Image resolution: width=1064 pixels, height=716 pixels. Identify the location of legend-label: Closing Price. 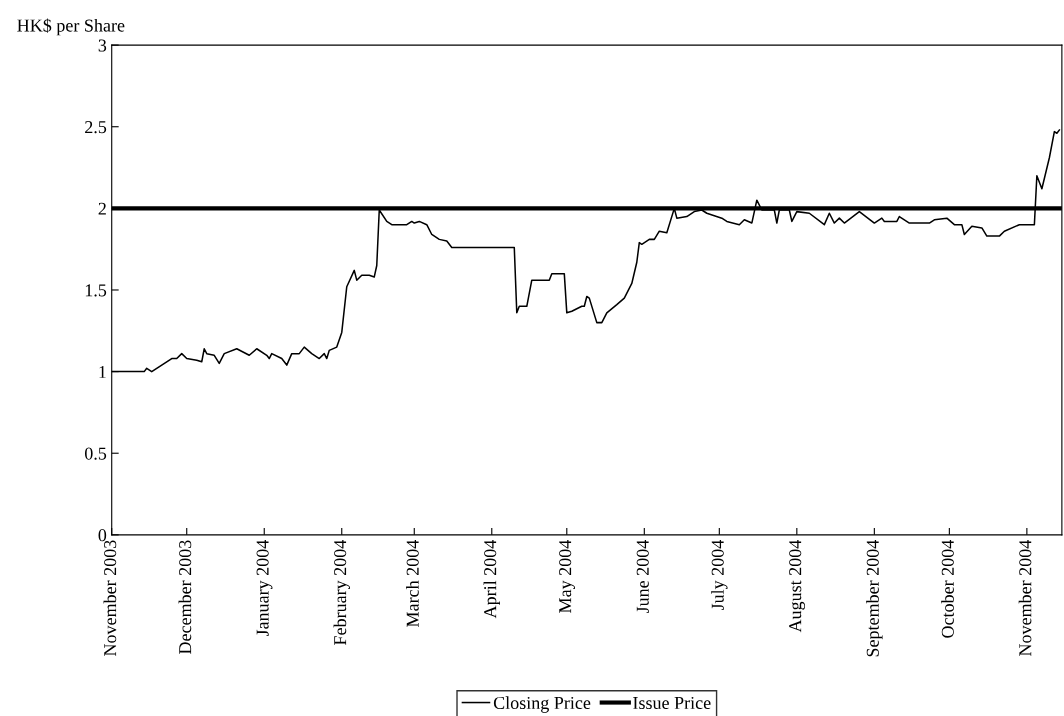
(542, 704).